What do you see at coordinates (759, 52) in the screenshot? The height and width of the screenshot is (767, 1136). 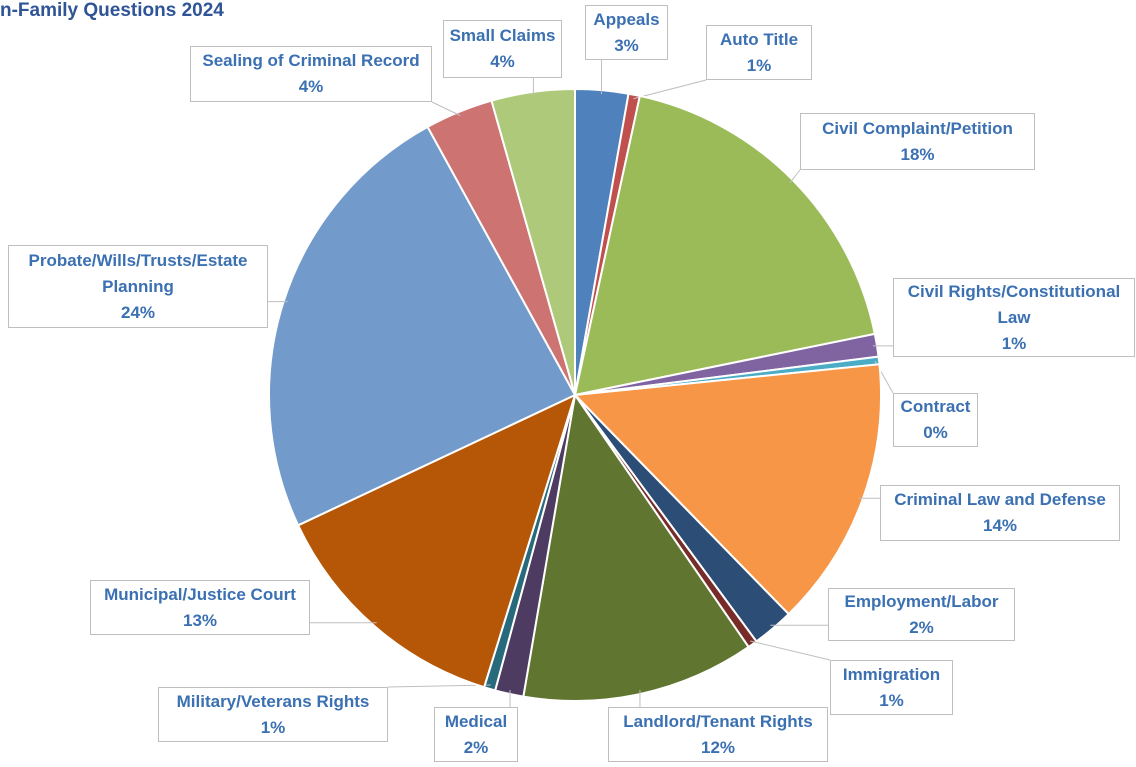 I see `data-label: Auto Title 1%` at bounding box center [759, 52].